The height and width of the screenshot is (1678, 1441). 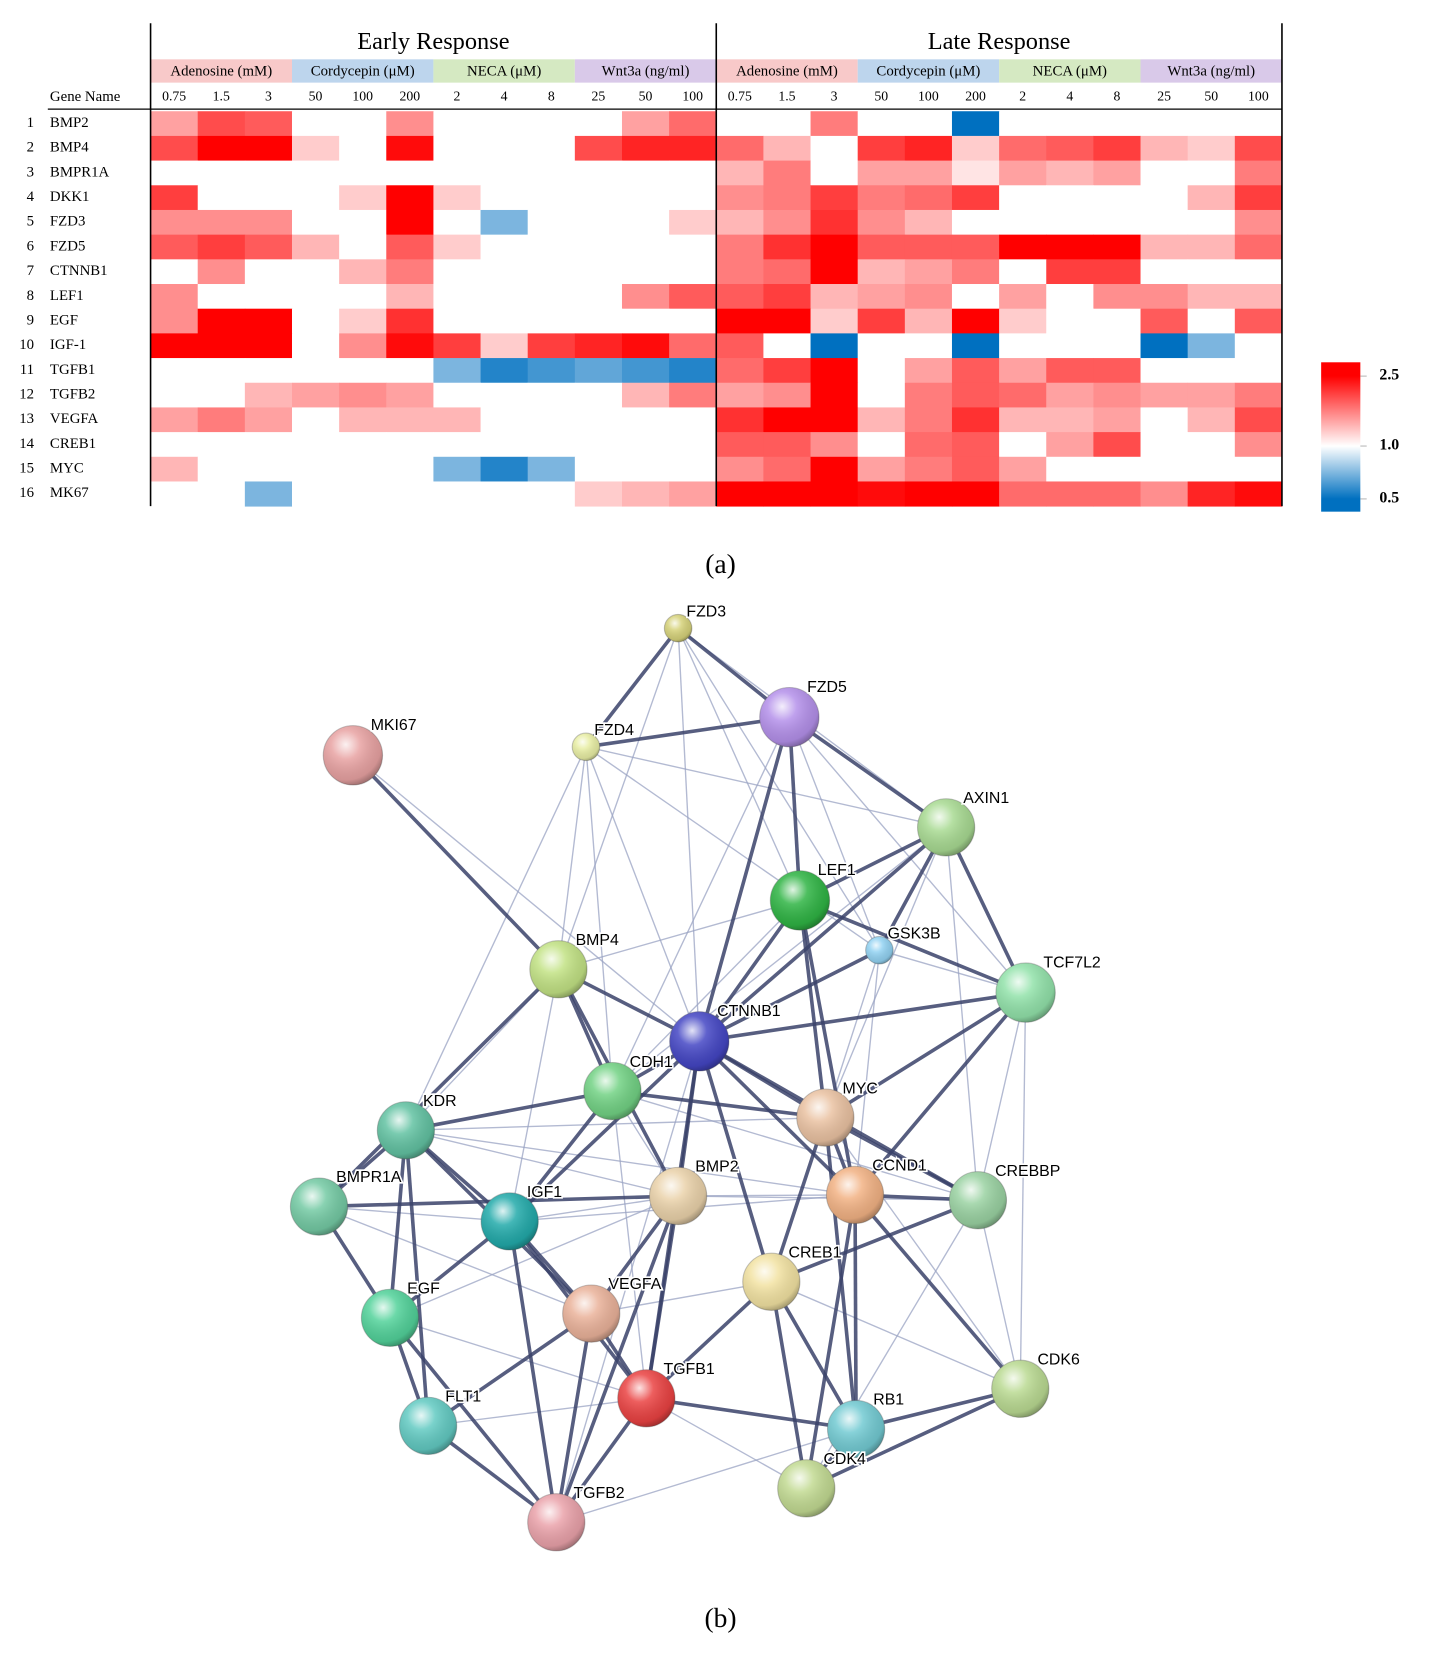 What do you see at coordinates (646, 71) in the screenshot?
I see `condition-label: Wnt3a (ng/ml)` at bounding box center [646, 71].